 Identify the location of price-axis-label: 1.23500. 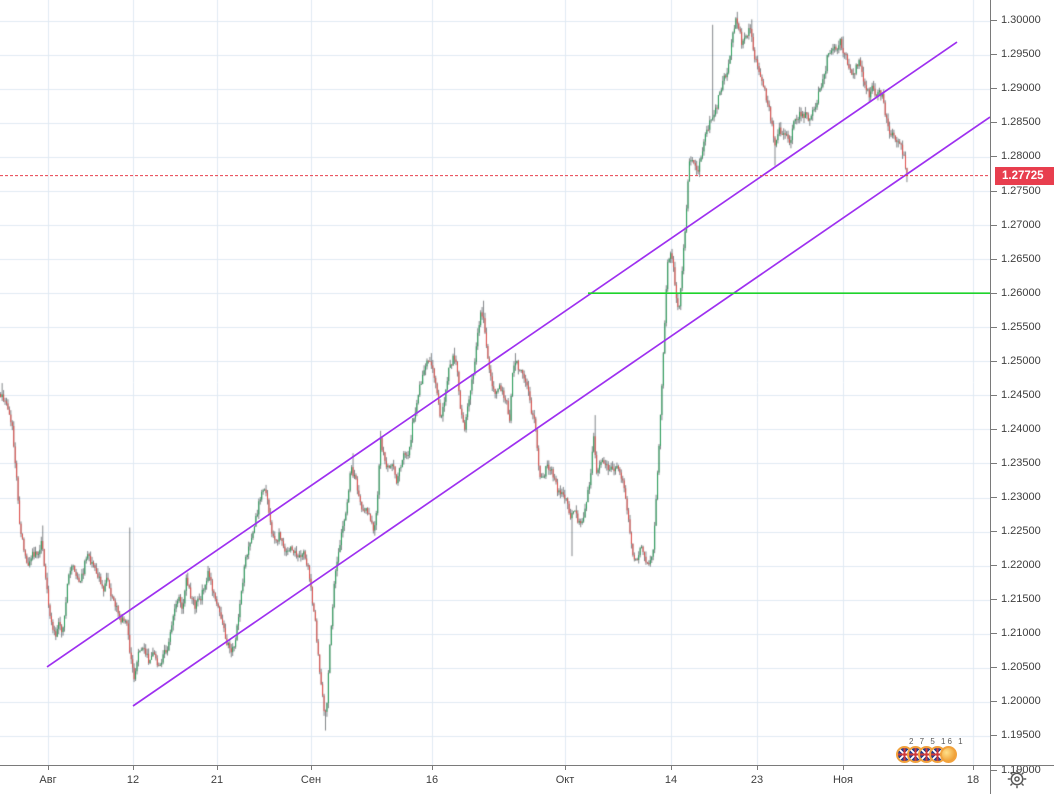
(1021, 462).